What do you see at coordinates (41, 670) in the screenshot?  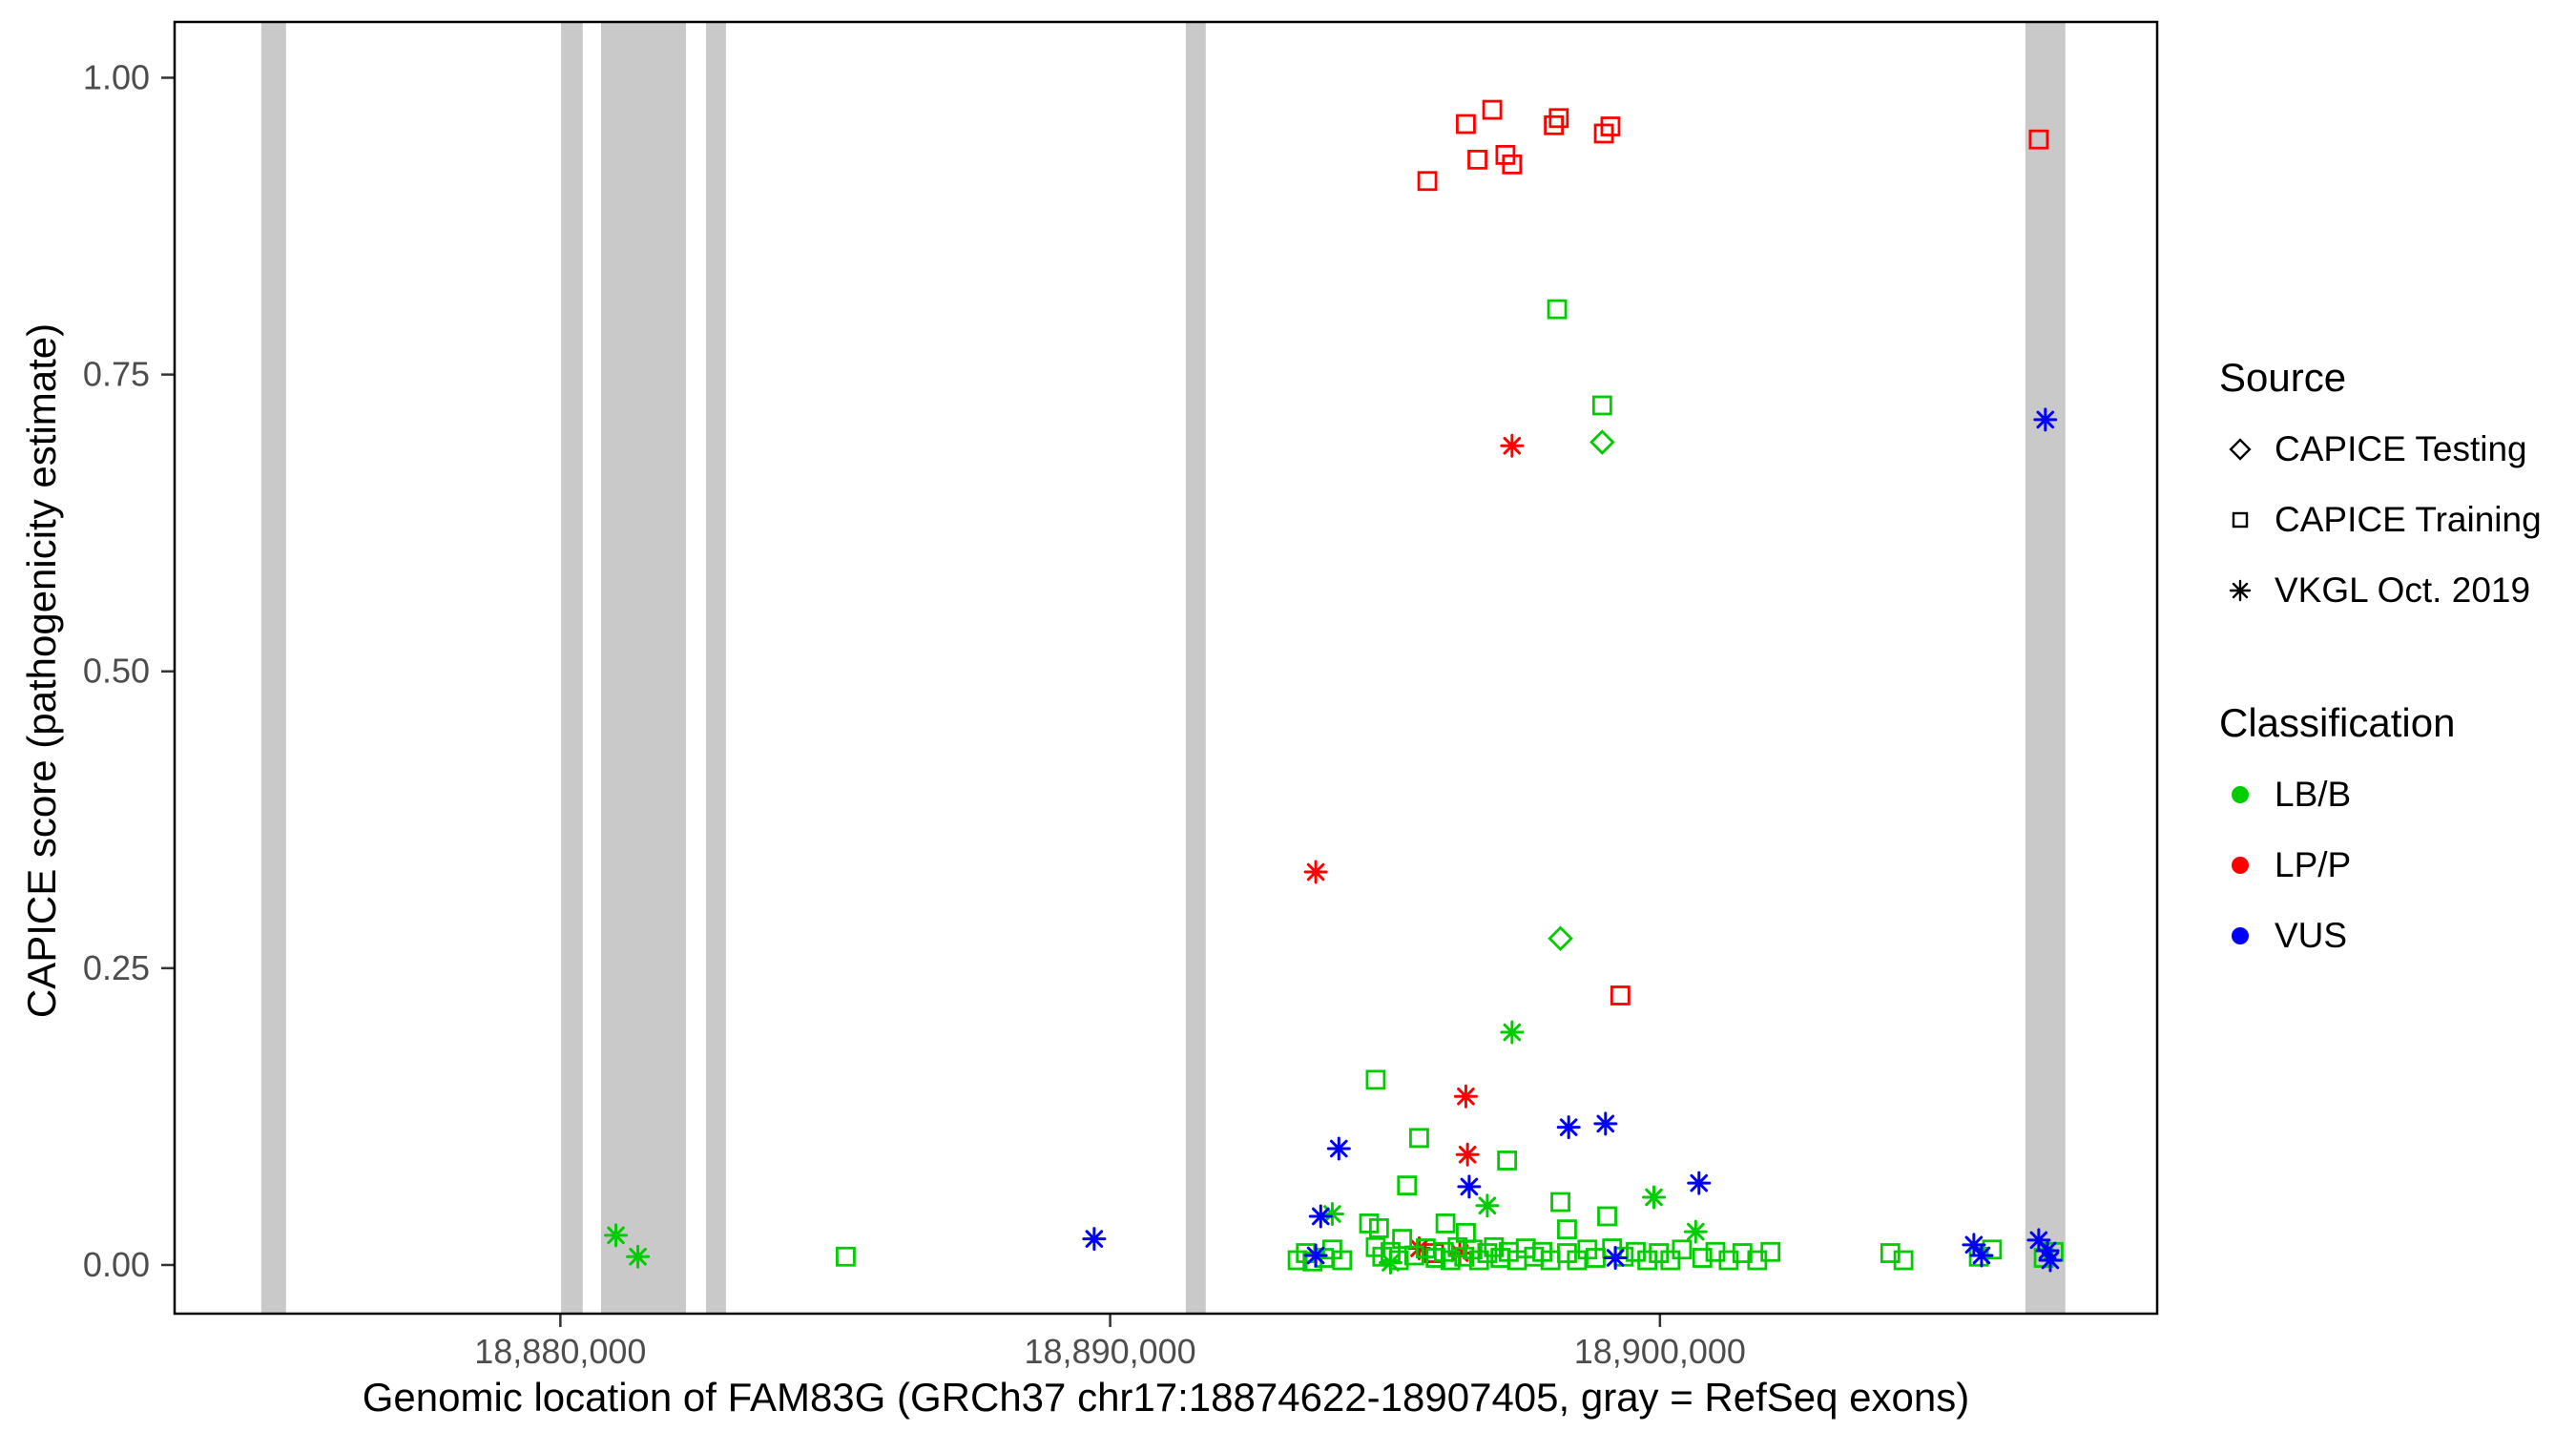 I see `y-axis-title: CAPICE score (pathogenicity estimate)` at bounding box center [41, 670].